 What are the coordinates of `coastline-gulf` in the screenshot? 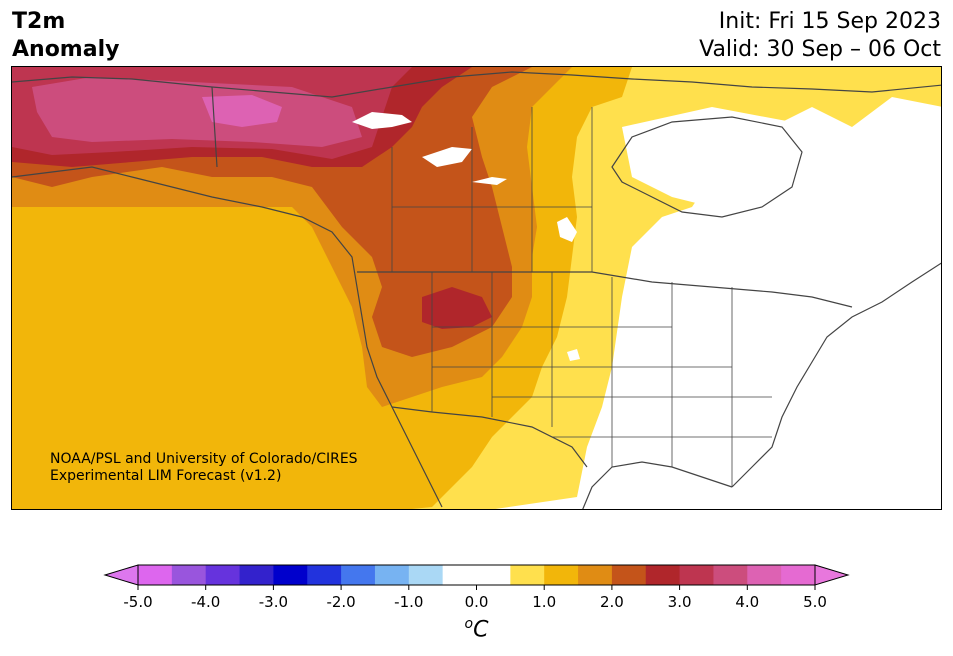 It's located at (657, 485).